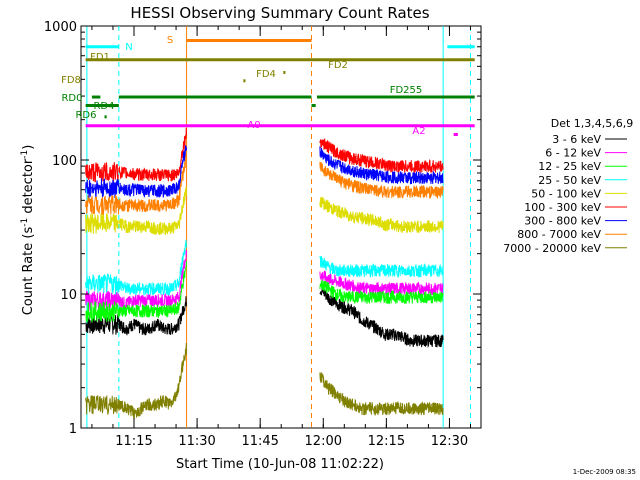 This screenshot has height=480, width=640. What do you see at coordinates (28, 147) in the screenshot?
I see `y-label-end: )` at bounding box center [28, 147].